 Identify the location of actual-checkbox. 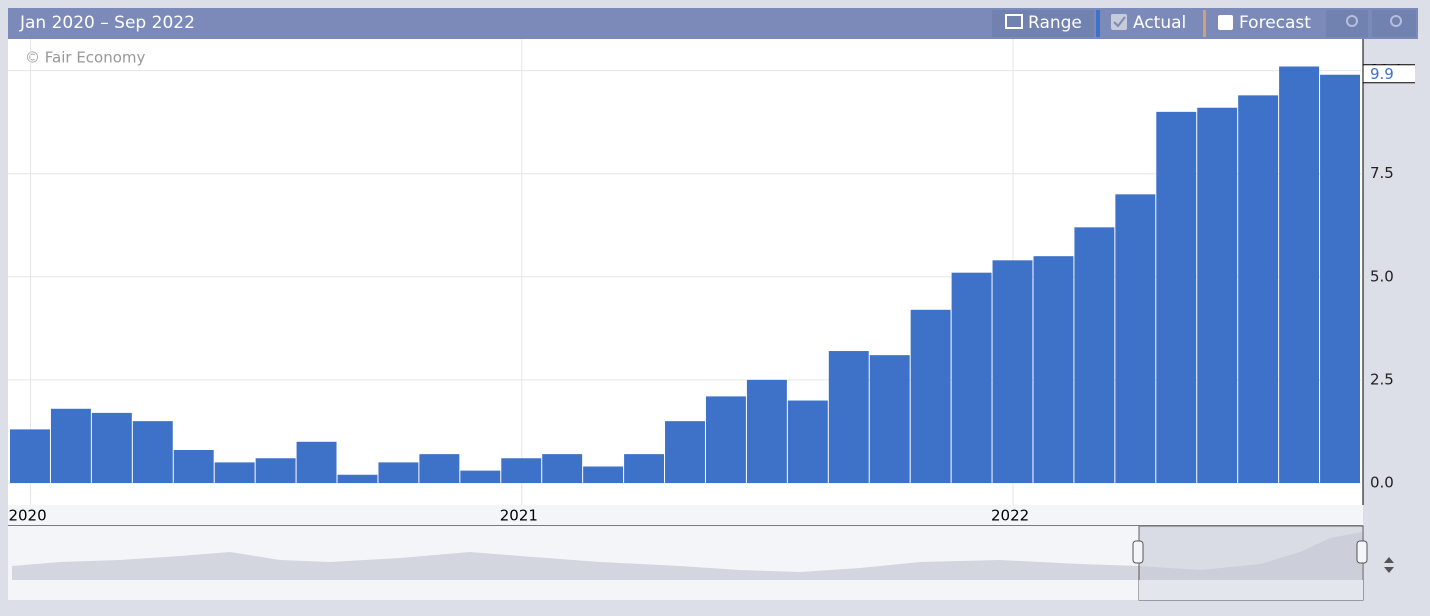
(1119, 22).